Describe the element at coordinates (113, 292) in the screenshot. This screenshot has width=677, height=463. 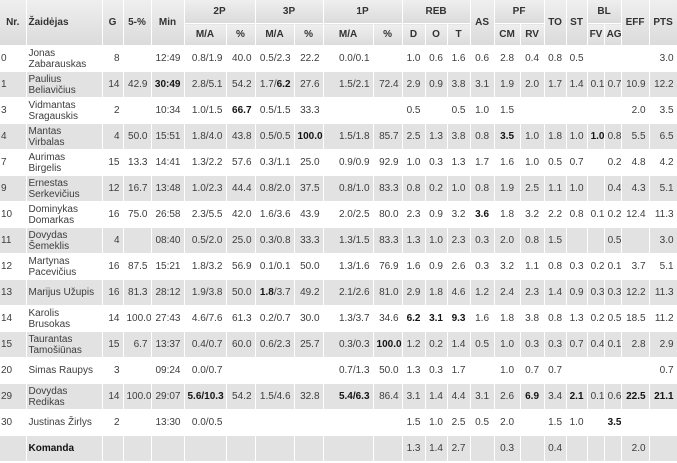
I see `cell-g: 16` at that location.